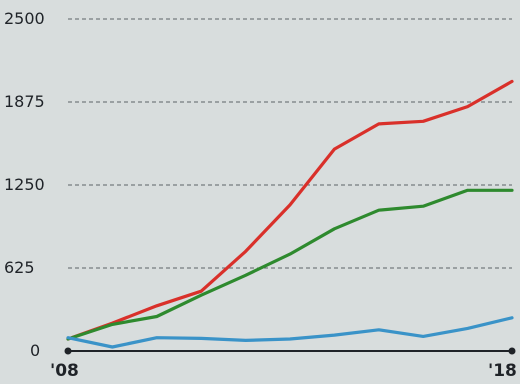 The height and width of the screenshot is (384, 520). I want to click on x-axis, so click(290, 351).